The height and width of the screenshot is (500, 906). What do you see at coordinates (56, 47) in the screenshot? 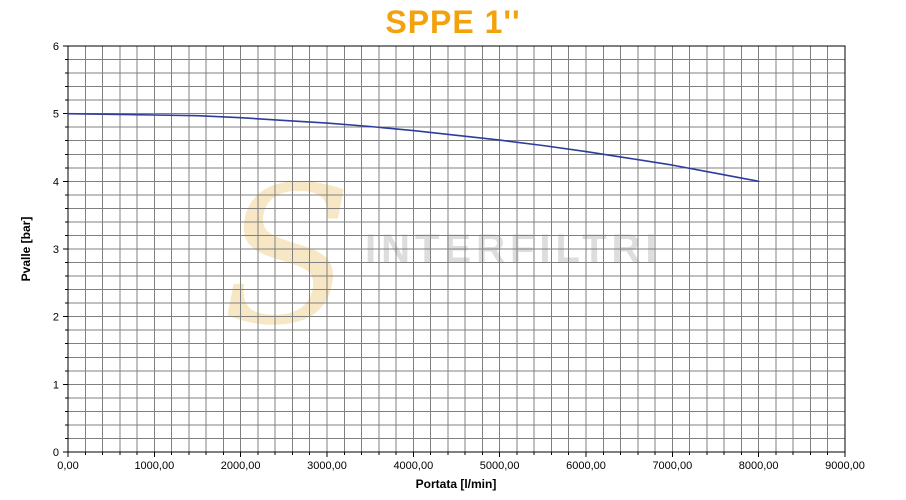
I see `y-tick-label: 6` at bounding box center [56, 47].